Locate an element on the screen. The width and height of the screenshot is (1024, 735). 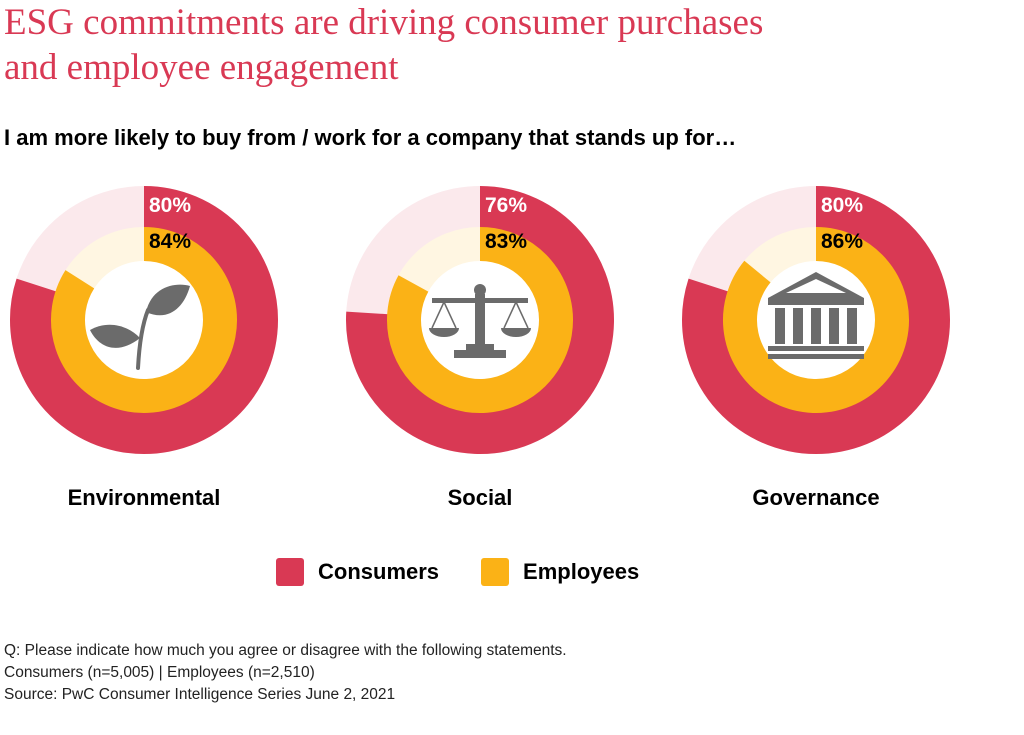
donut-environmental: 80% 84% Environmental is located at coordinates (144, 348).